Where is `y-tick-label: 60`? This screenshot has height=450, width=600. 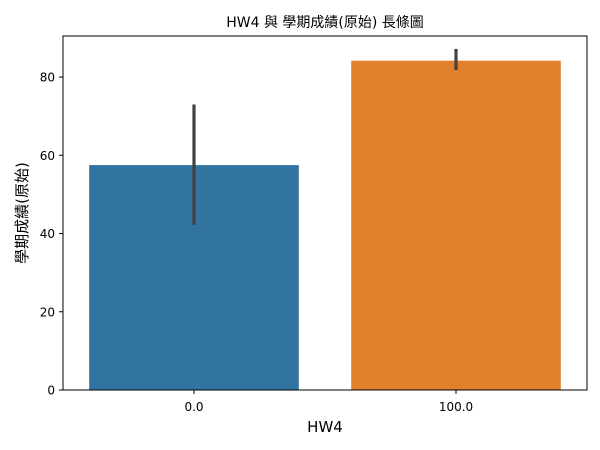
y-tick-label: 60 is located at coordinates (47, 156).